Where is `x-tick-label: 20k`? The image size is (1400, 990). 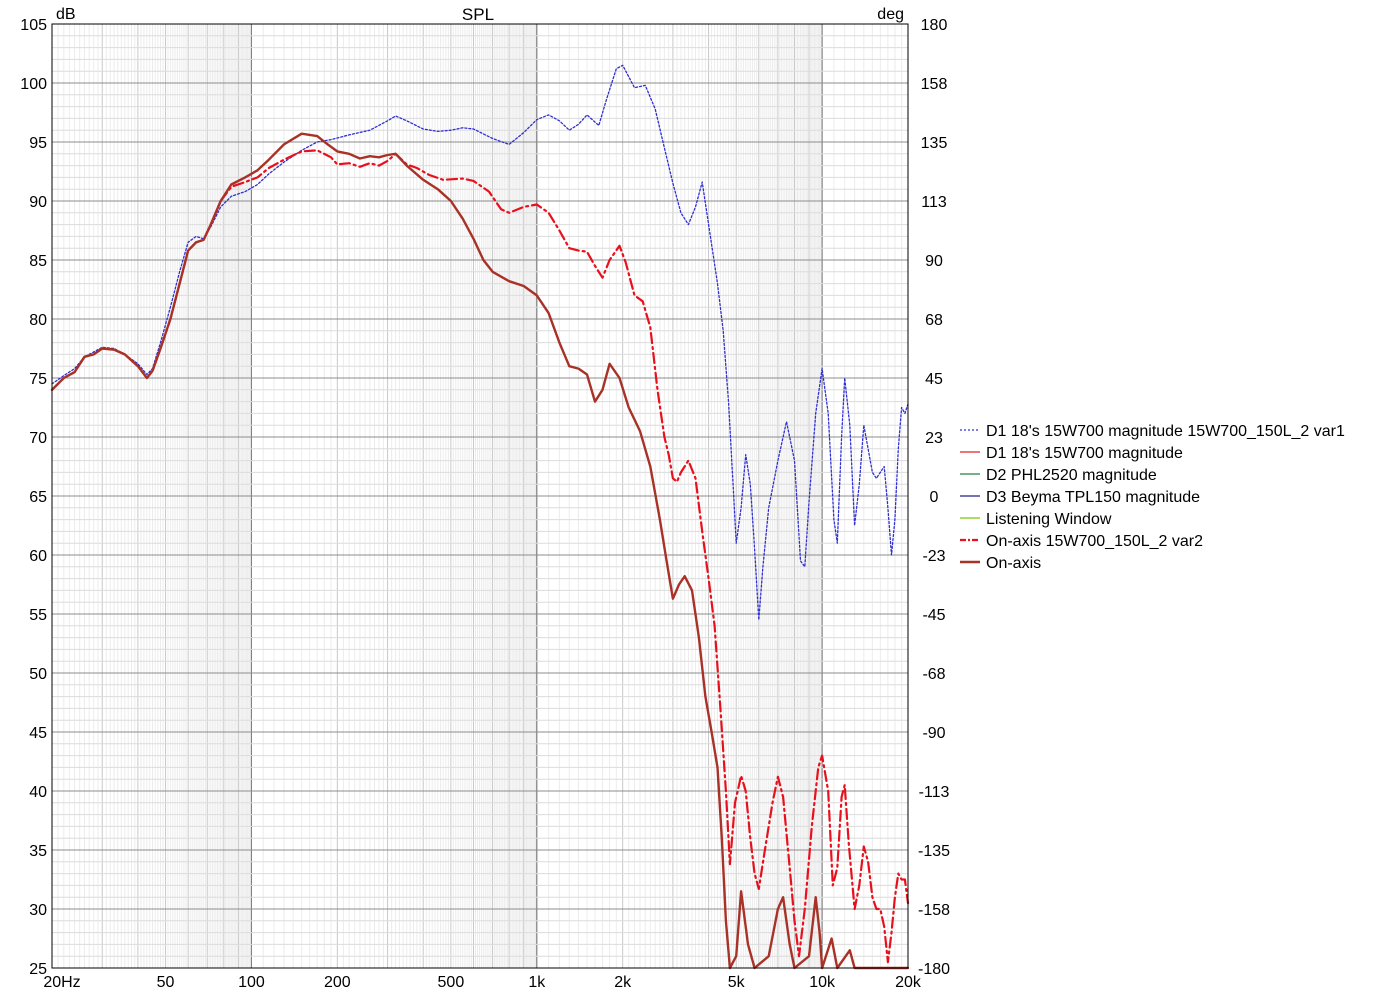
x-tick-label: 20k is located at coordinates (908, 982).